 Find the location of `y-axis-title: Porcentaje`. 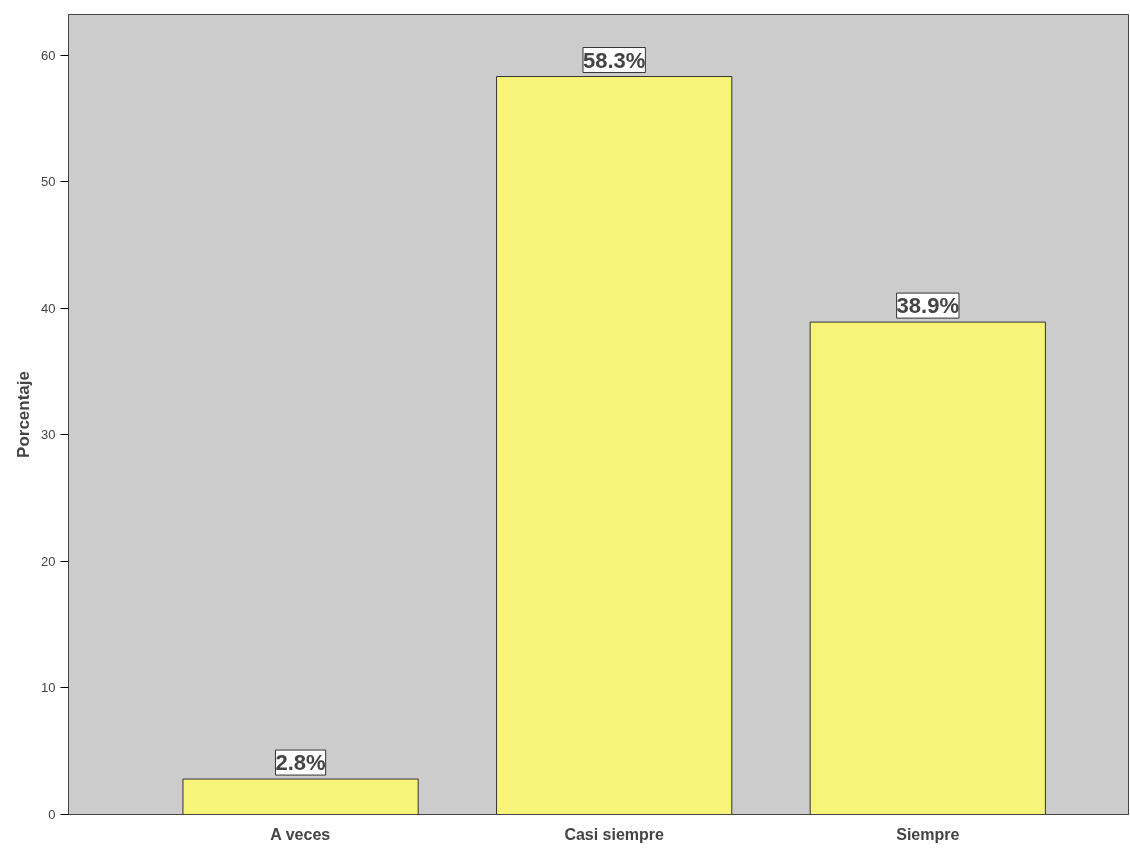

y-axis-title: Porcentaje is located at coordinates (24, 414).